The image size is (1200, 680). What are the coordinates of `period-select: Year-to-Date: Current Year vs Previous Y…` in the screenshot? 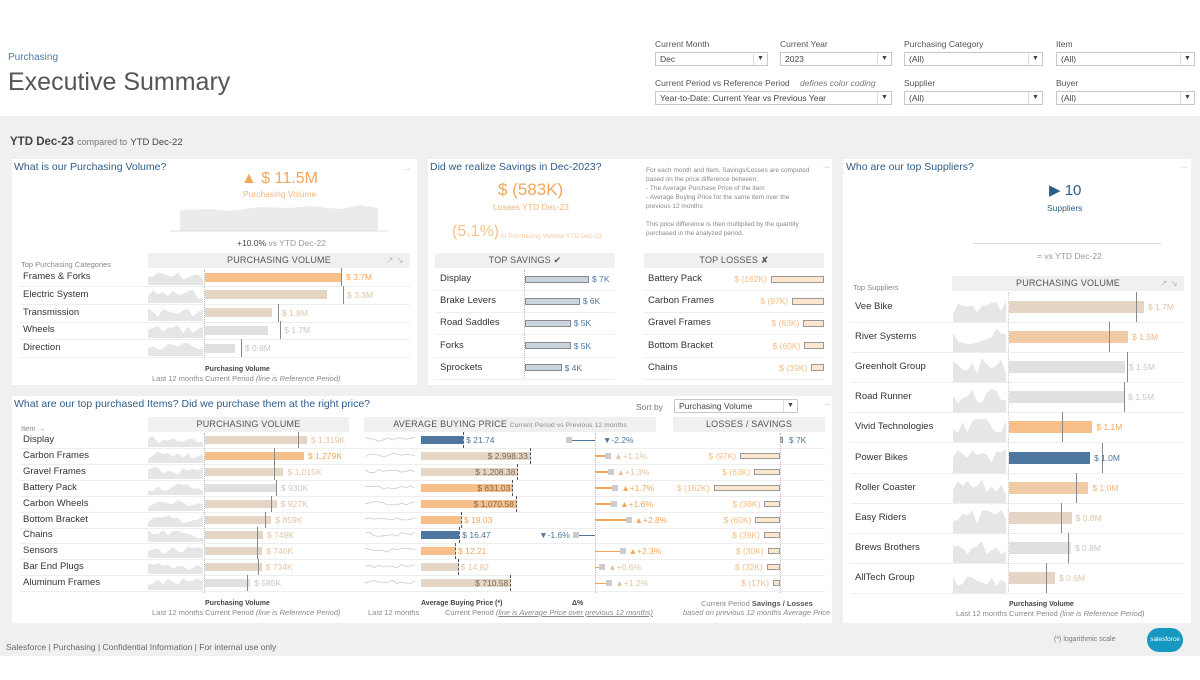 It's located at (773, 98).